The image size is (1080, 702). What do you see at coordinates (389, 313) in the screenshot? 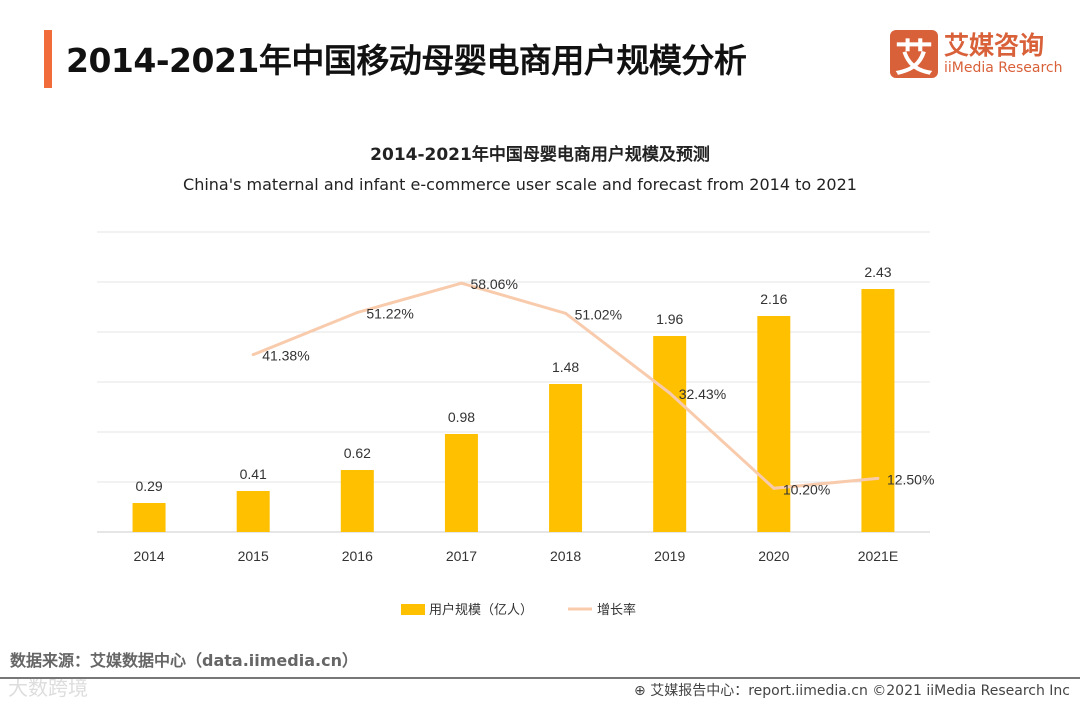
I see `growth-value-label: 51.22%` at bounding box center [389, 313].